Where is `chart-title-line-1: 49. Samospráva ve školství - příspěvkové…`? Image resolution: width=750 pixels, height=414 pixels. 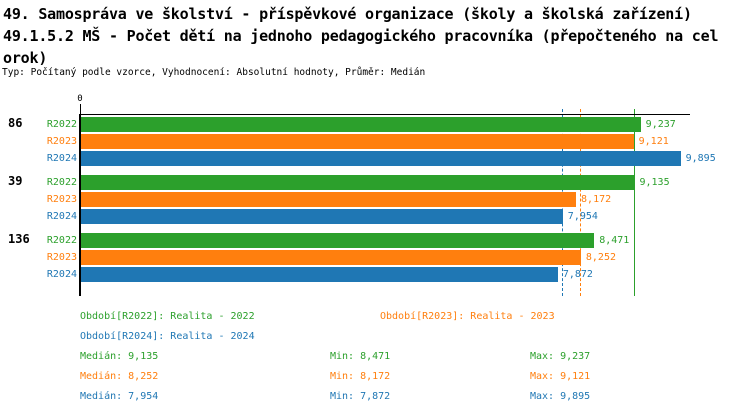
chart-title-line-1: 49. Samospráva ve školství - příspěvkové… is located at coordinates (347, 14).